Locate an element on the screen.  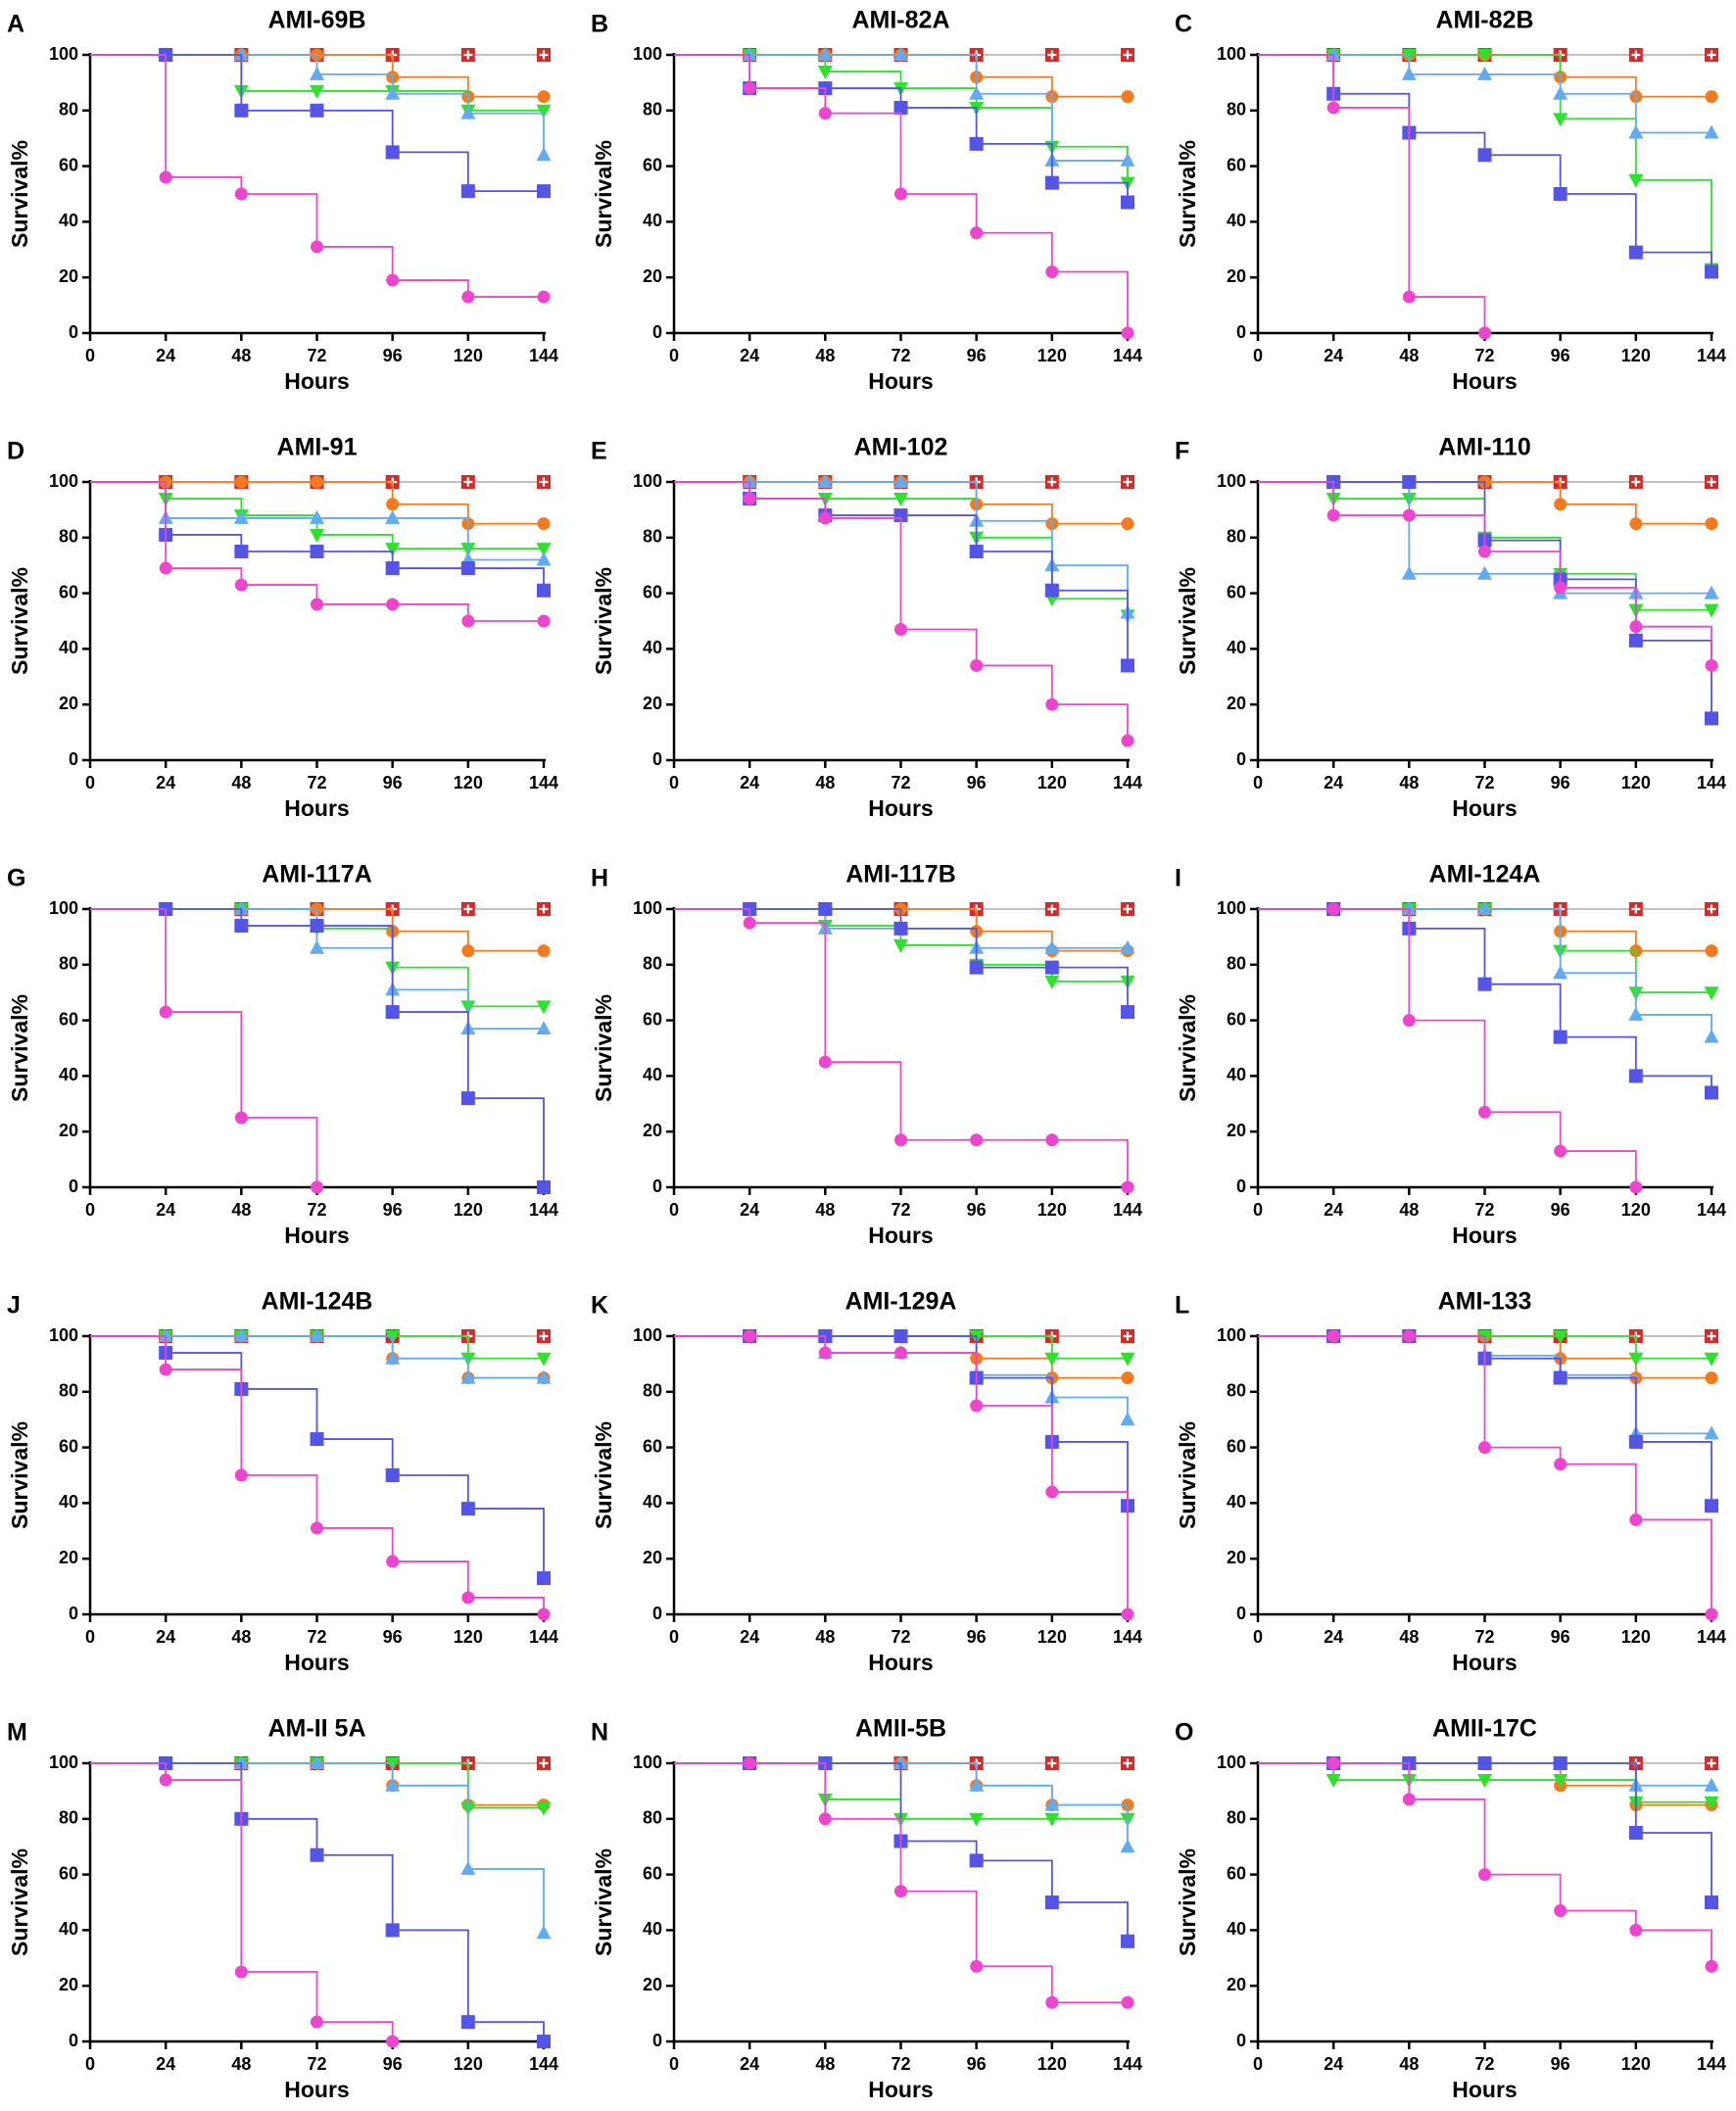
panel-letter: N is located at coordinates (600, 1733).